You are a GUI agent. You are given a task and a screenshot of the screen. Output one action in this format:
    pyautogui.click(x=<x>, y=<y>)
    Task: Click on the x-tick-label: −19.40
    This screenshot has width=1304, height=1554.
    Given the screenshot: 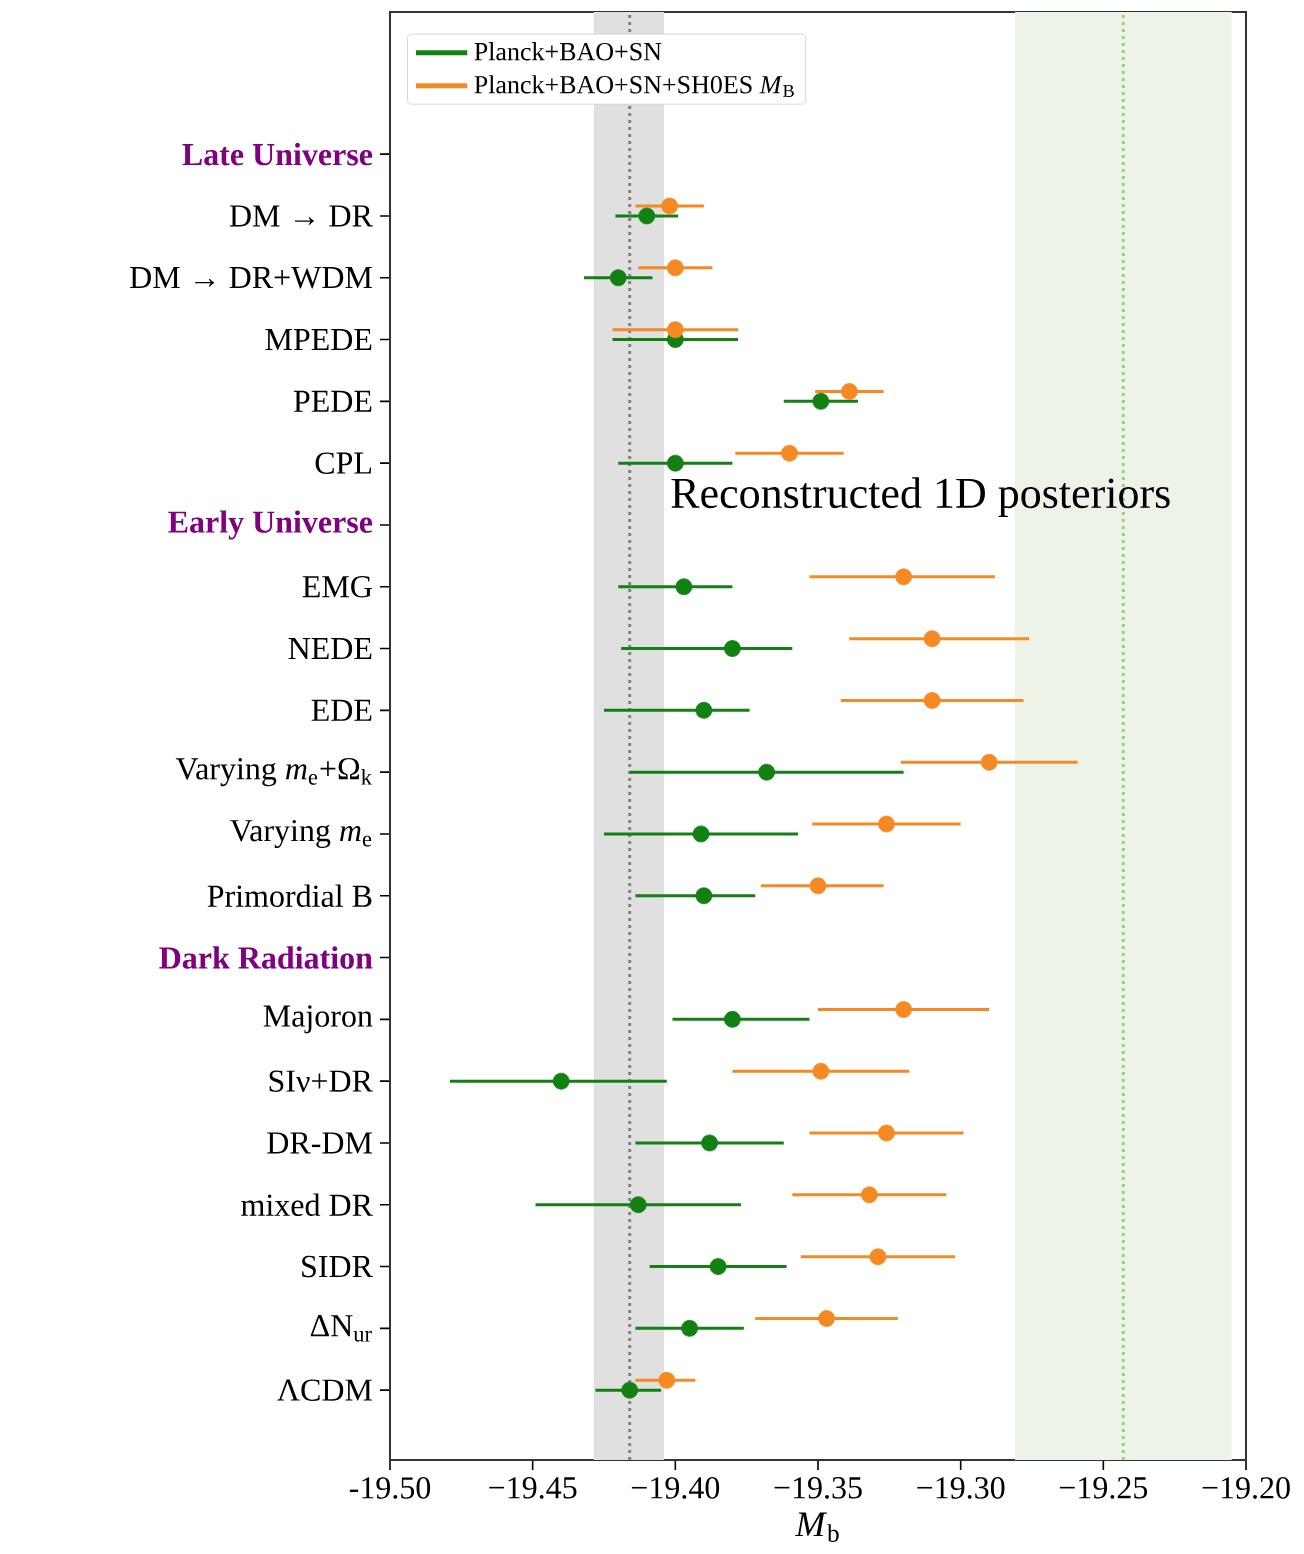 What is the action you would take?
    pyautogui.click(x=675, y=1488)
    